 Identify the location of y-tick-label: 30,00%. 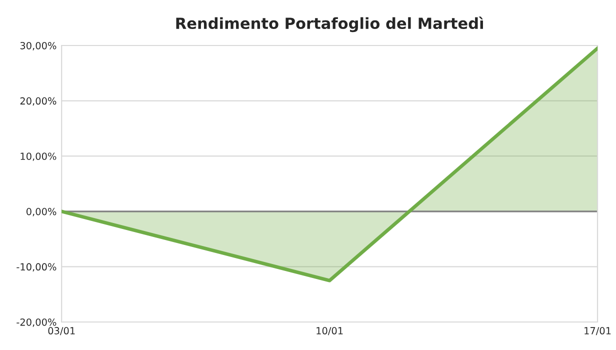
(38, 46).